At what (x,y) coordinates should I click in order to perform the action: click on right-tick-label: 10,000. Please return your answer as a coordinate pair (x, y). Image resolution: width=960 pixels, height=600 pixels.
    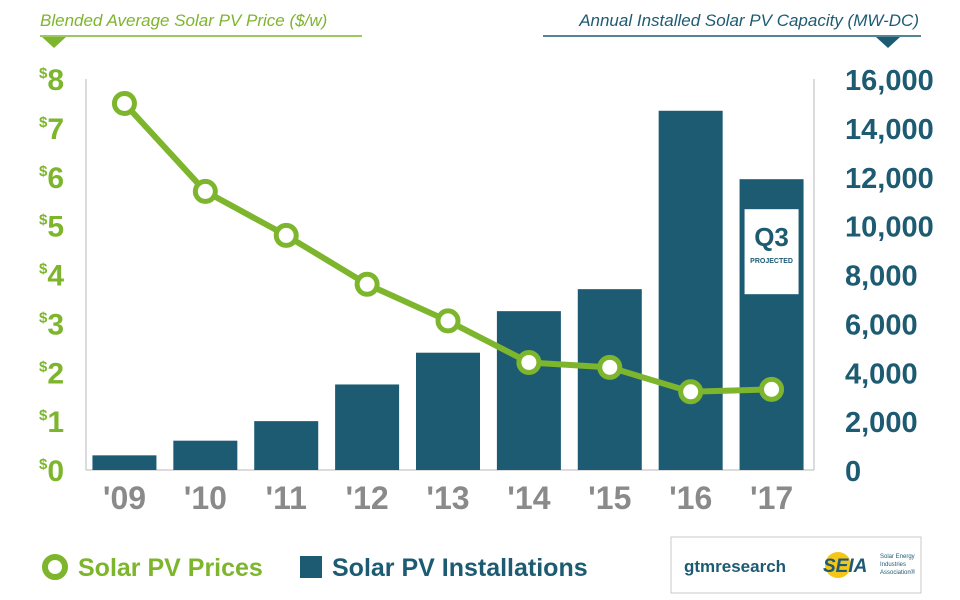
    Looking at the image, I should click on (889, 228).